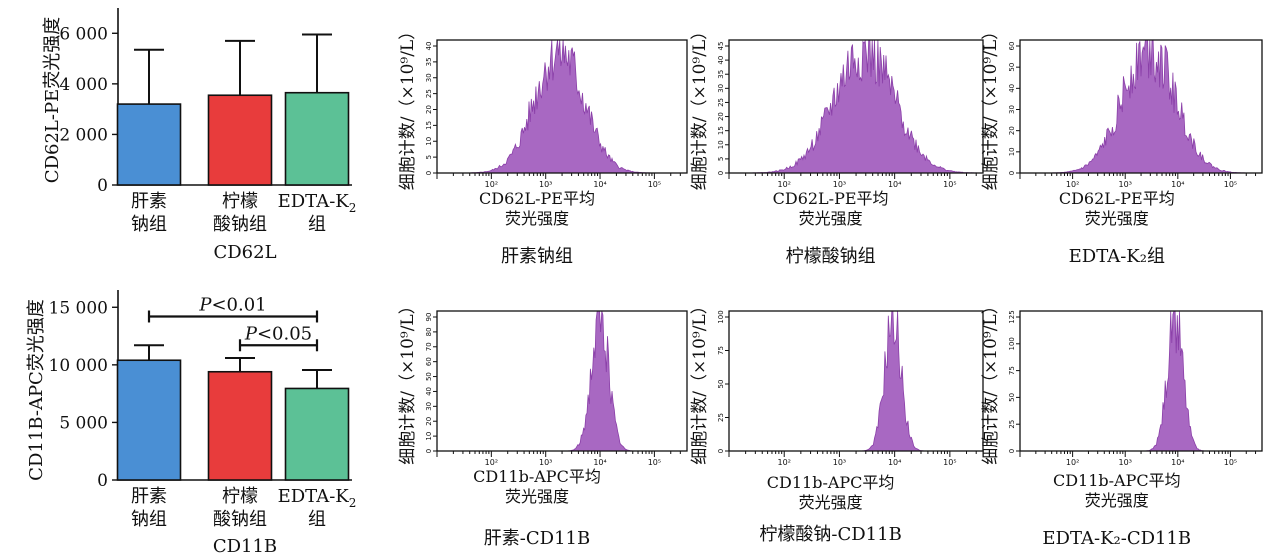  I want to click on y-tick-label: 75, so click(721, 350).